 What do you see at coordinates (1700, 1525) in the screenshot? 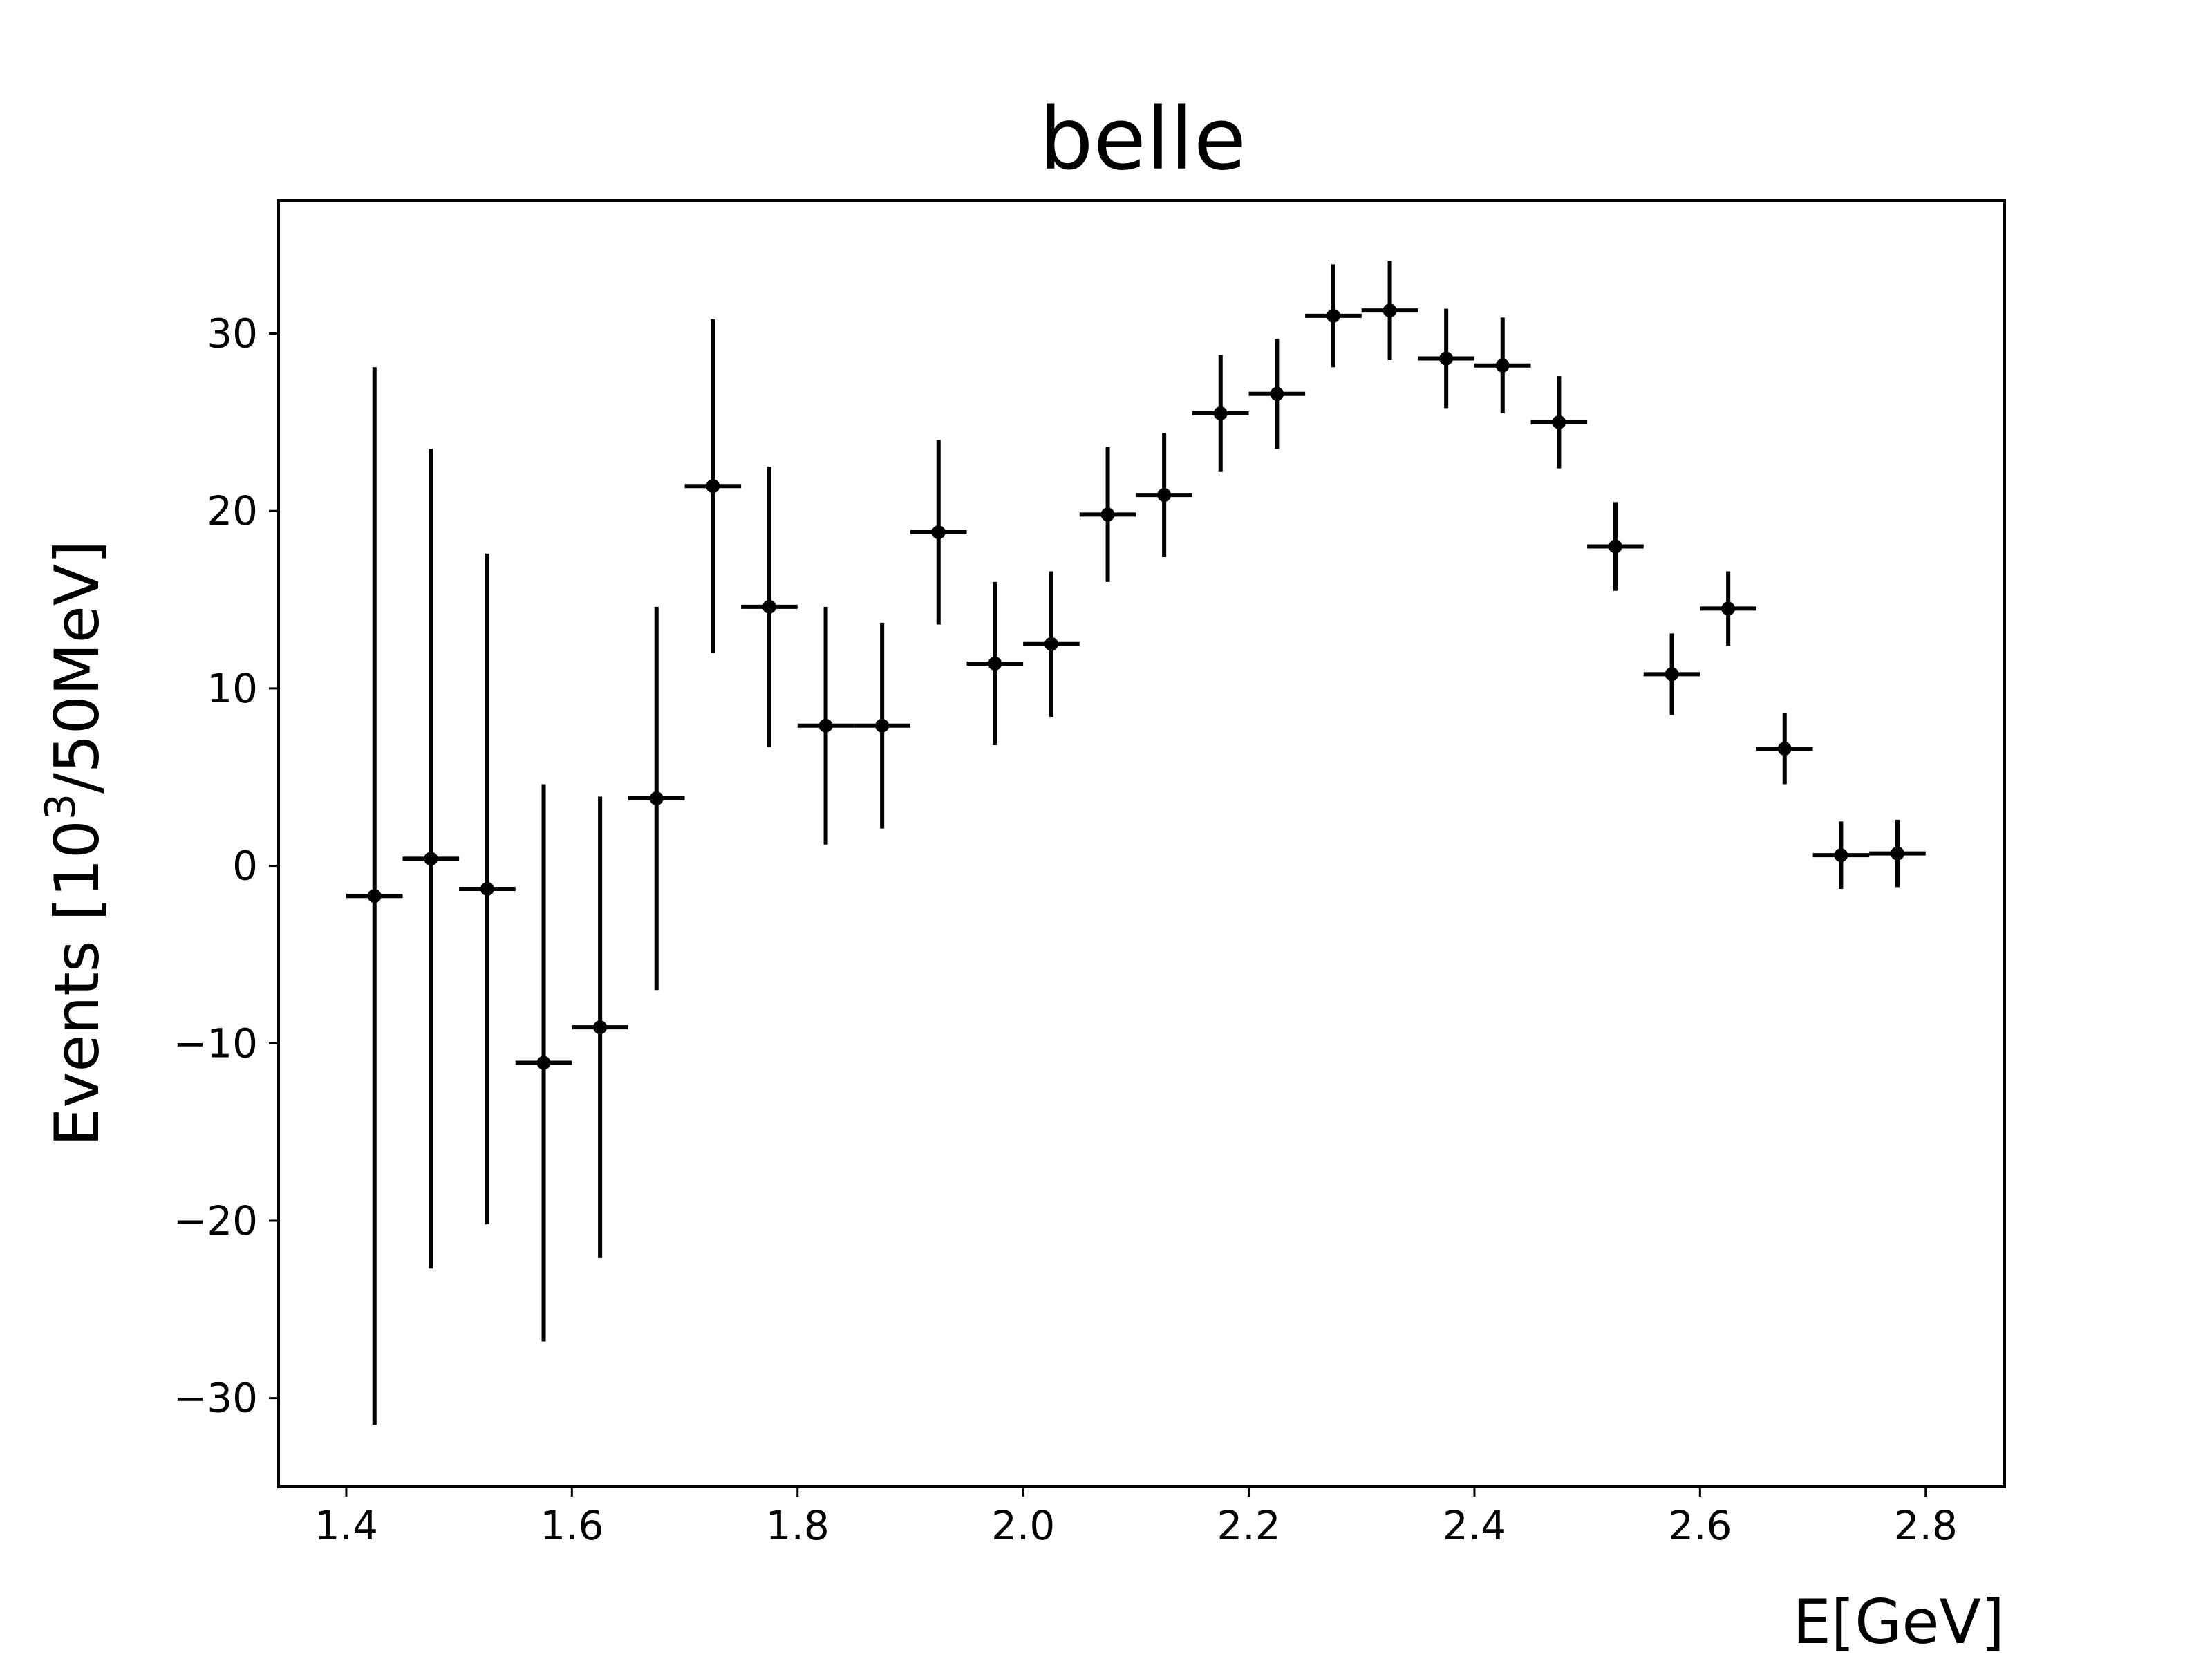
I see `x-tick-label: 2.6` at bounding box center [1700, 1525].